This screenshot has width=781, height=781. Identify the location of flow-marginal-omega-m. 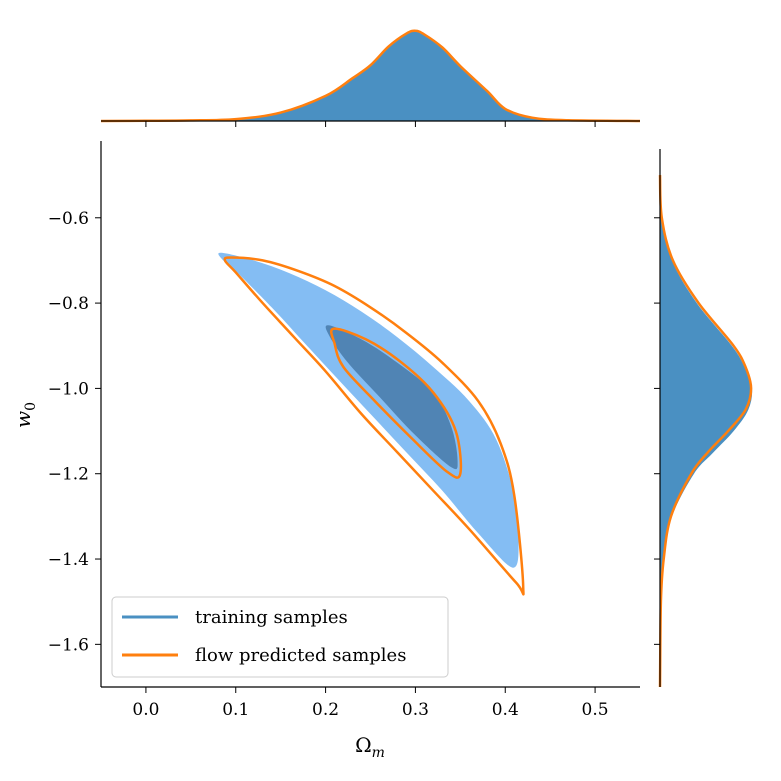
(370, 76).